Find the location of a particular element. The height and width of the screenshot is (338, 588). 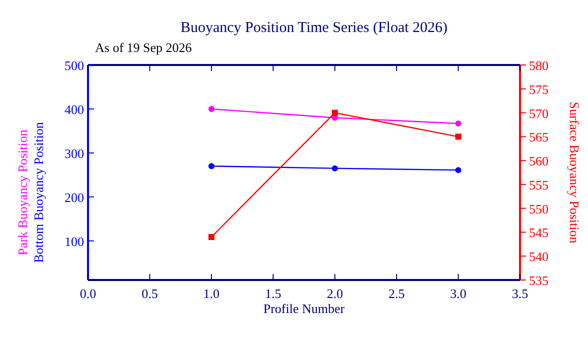

y-tick-label: 100 is located at coordinates (74, 241).